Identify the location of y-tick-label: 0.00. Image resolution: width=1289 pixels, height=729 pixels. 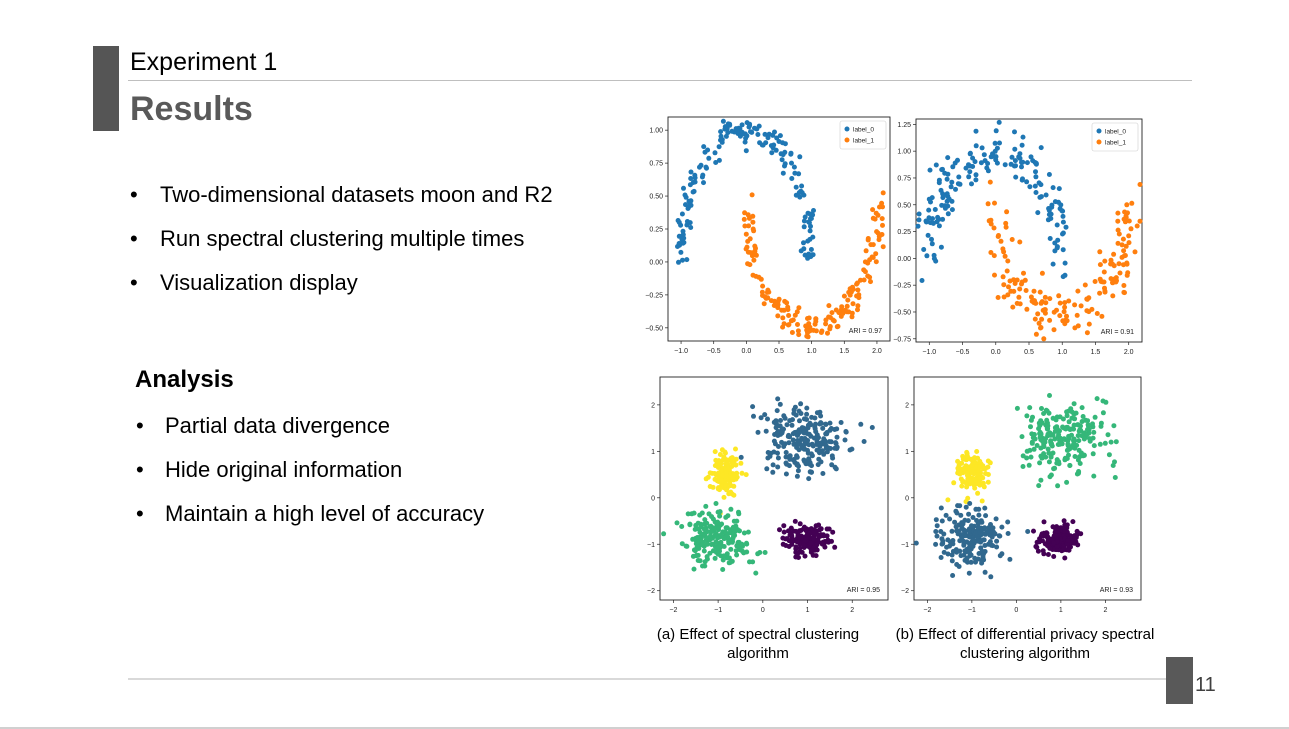
(904, 259).